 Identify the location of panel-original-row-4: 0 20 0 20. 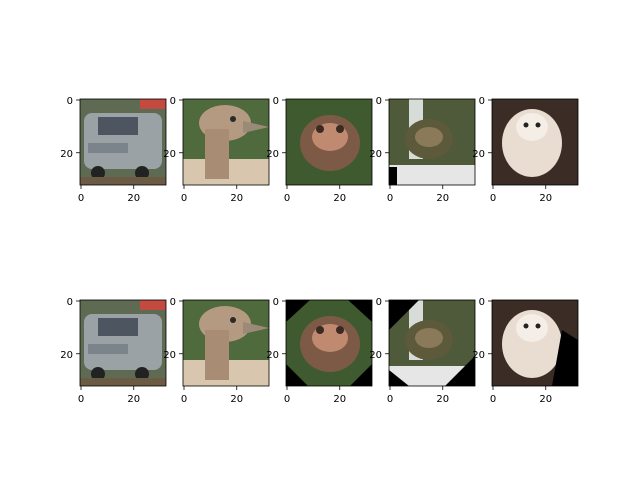
(422, 150).